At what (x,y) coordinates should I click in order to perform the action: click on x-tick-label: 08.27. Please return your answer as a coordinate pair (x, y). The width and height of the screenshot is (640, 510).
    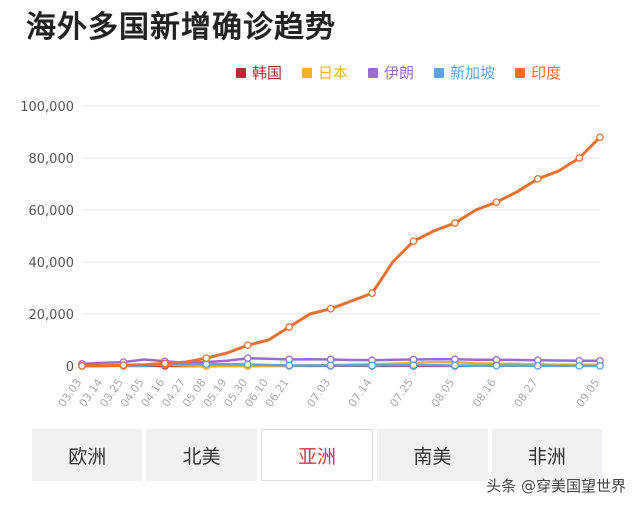
    Looking at the image, I should click on (526, 392).